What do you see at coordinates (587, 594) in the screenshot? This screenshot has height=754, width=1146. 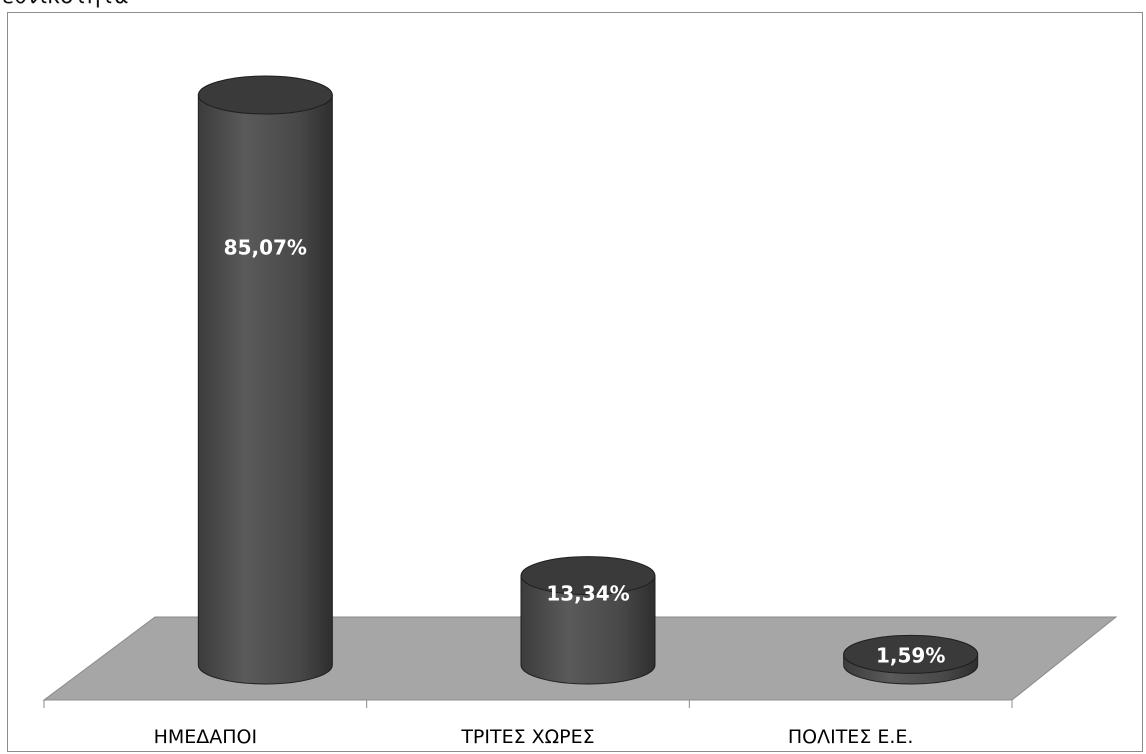 I see `data-label: 13,34%` at bounding box center [587, 594].